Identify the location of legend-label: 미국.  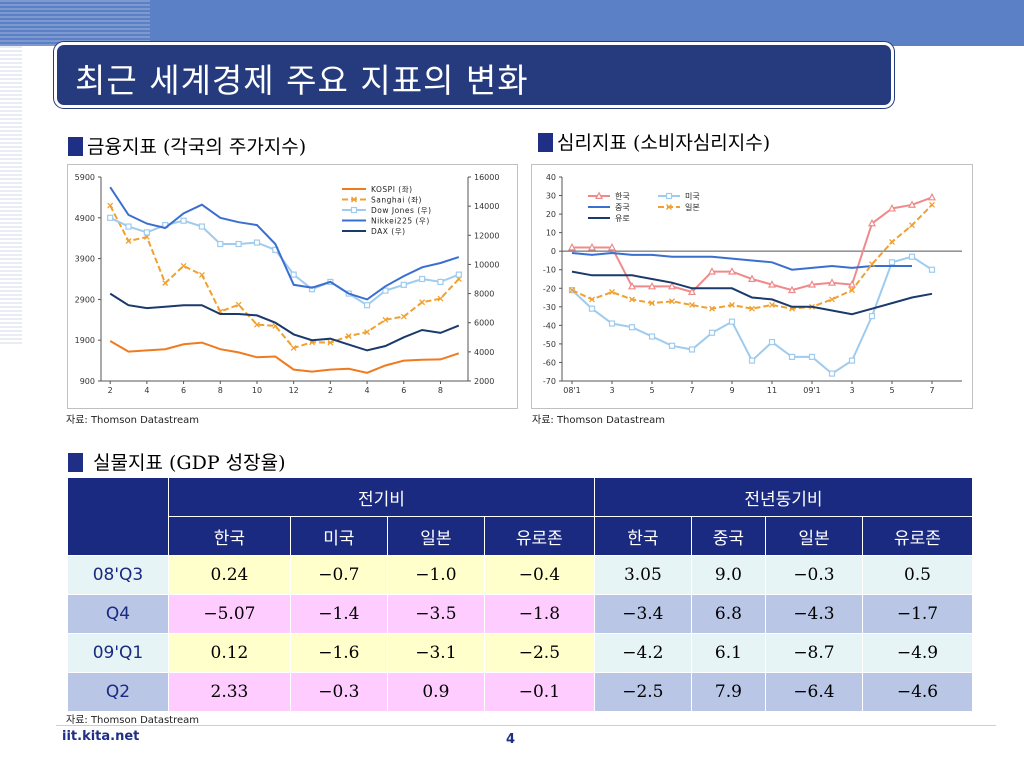
(692, 196).